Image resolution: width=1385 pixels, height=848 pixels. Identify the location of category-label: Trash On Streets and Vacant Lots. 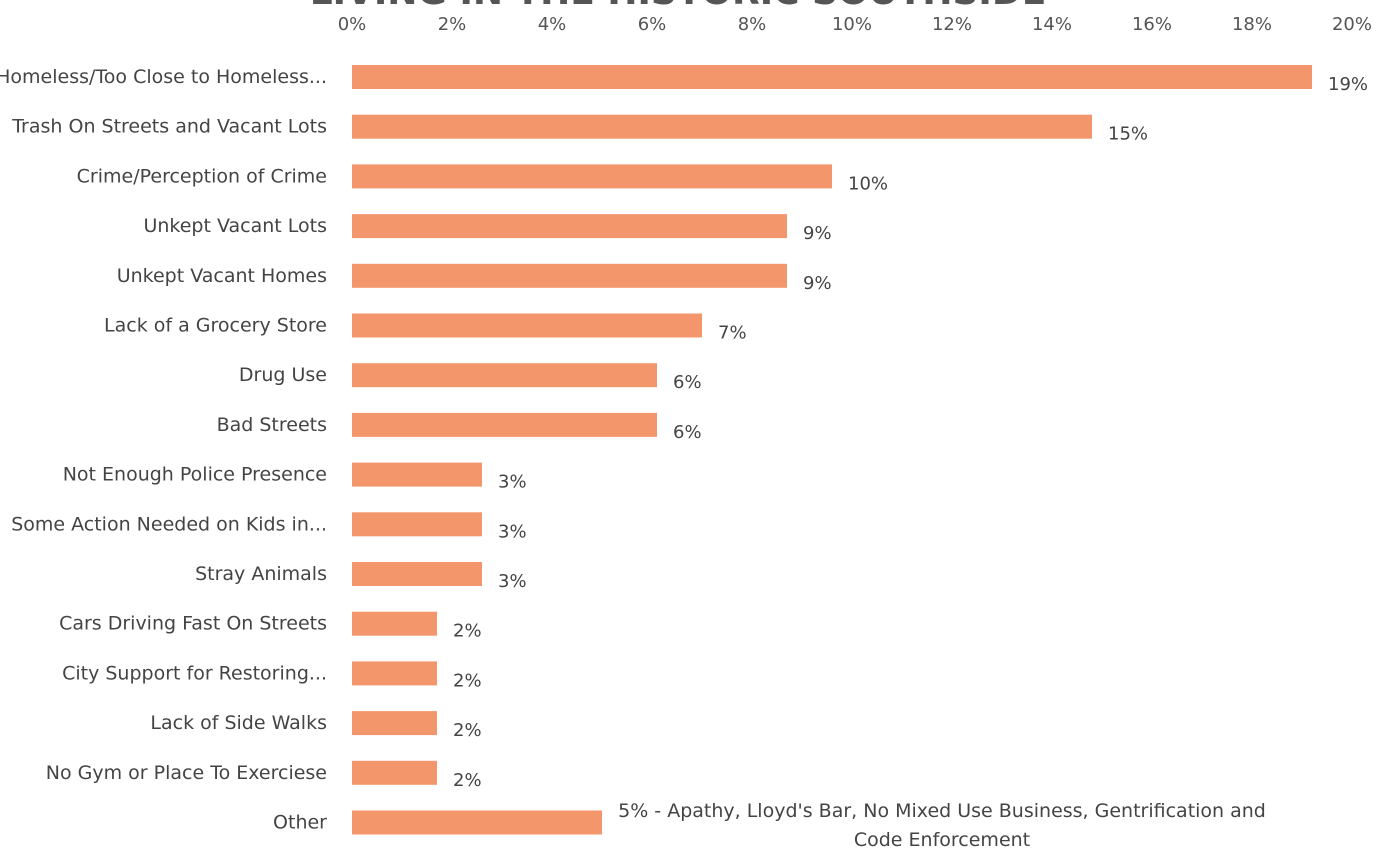
(169, 127).